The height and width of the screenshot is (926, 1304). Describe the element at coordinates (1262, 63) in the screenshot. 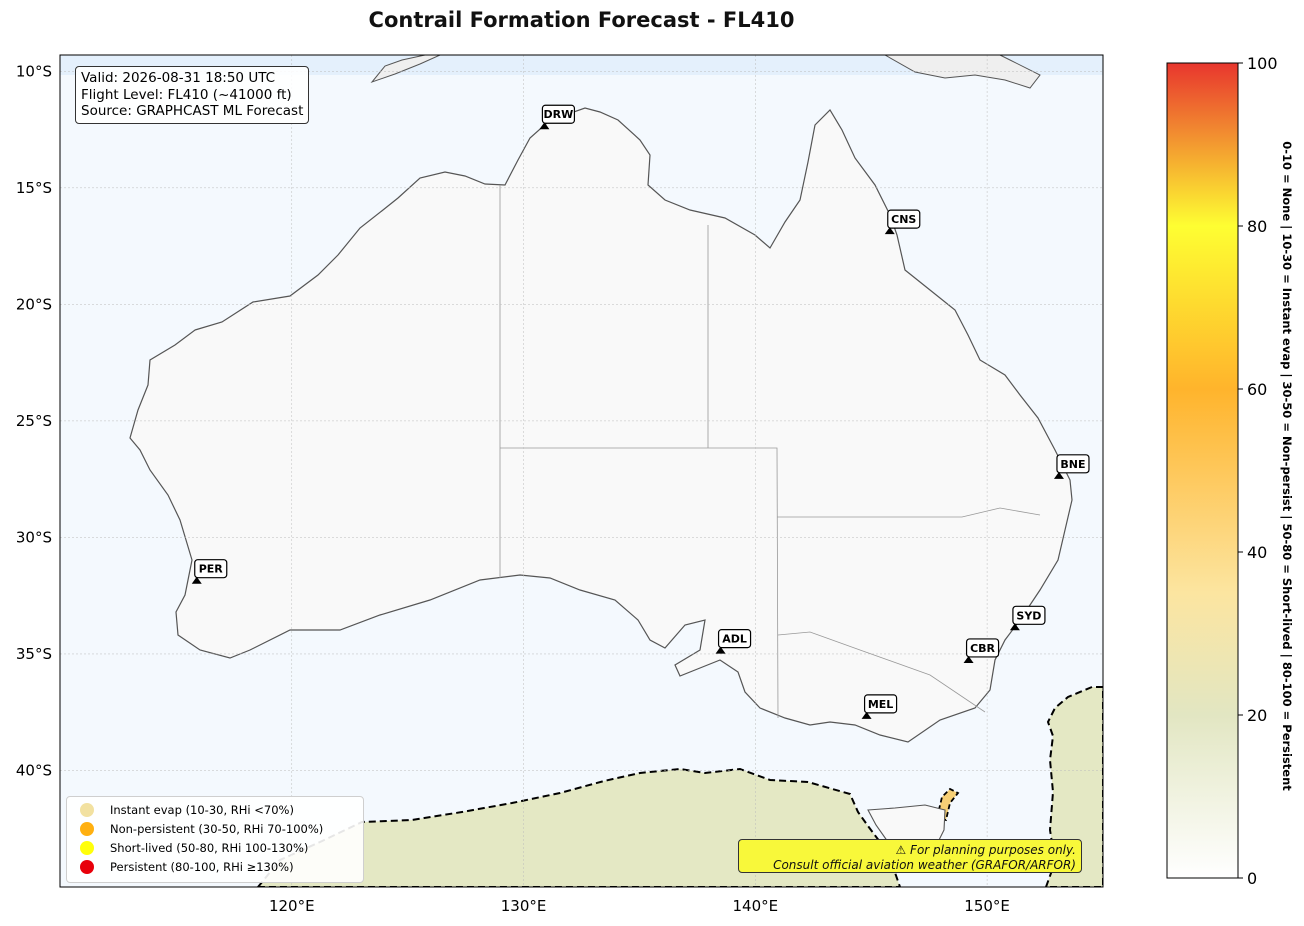

I see `colorbar-tick-label: 100` at that location.